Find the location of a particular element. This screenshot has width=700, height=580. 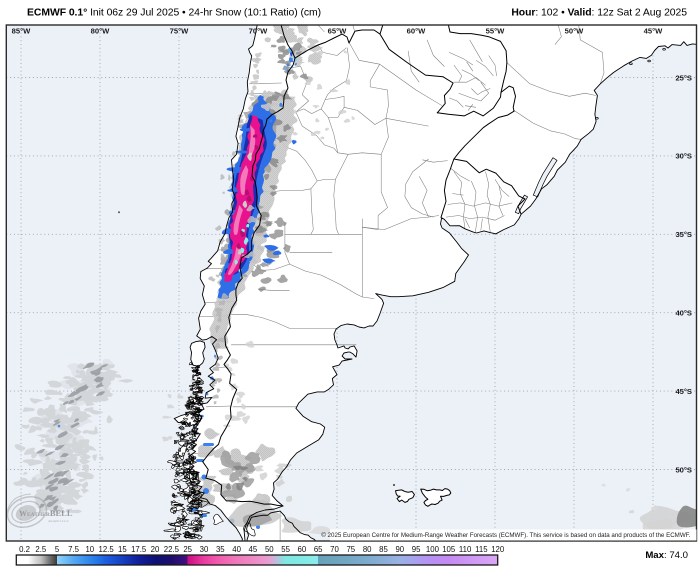

svg-text: 50°W is located at coordinates (574, 31).